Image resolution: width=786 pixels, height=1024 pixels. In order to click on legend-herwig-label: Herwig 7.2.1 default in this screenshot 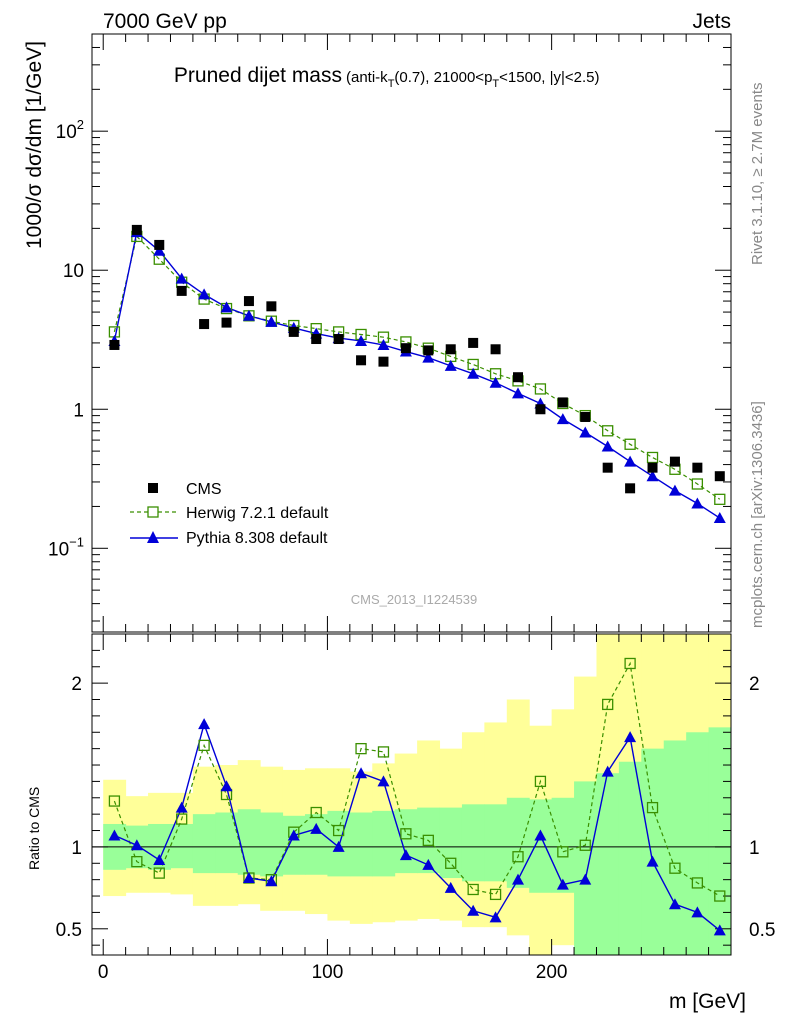, I will do `click(257, 513)`.